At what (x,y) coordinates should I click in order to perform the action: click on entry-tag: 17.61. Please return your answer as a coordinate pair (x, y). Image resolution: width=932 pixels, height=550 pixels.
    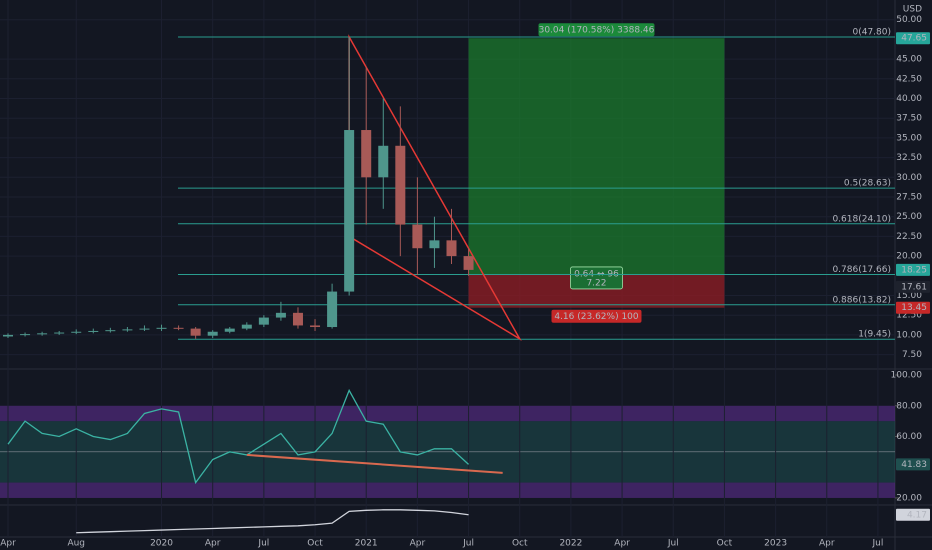
    Looking at the image, I should click on (914, 287).